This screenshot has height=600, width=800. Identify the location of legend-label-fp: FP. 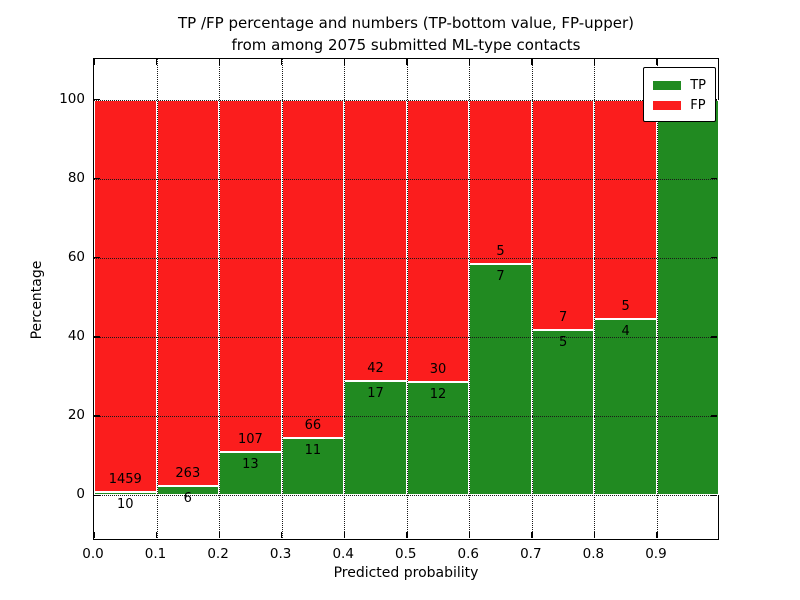
(698, 105).